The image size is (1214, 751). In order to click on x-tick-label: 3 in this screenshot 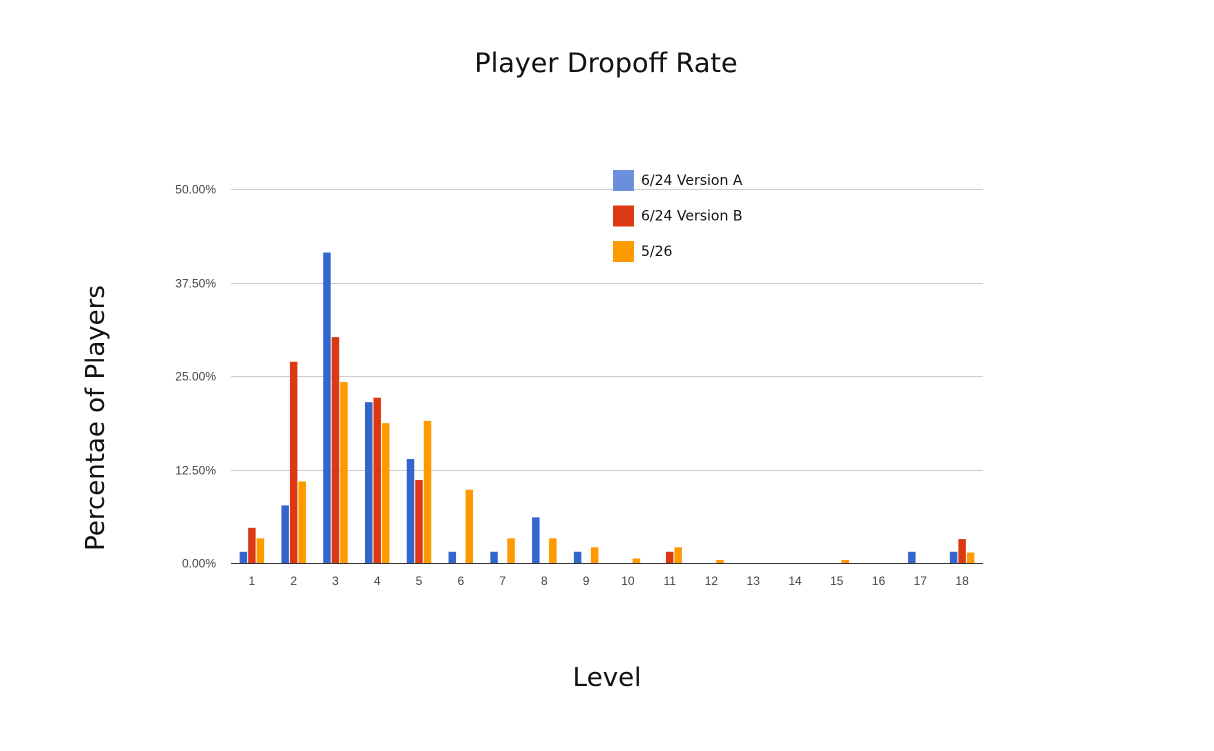, I will do `click(335, 581)`.